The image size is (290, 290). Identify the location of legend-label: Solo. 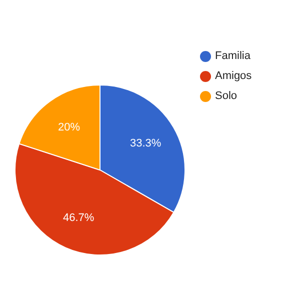
(226, 96).